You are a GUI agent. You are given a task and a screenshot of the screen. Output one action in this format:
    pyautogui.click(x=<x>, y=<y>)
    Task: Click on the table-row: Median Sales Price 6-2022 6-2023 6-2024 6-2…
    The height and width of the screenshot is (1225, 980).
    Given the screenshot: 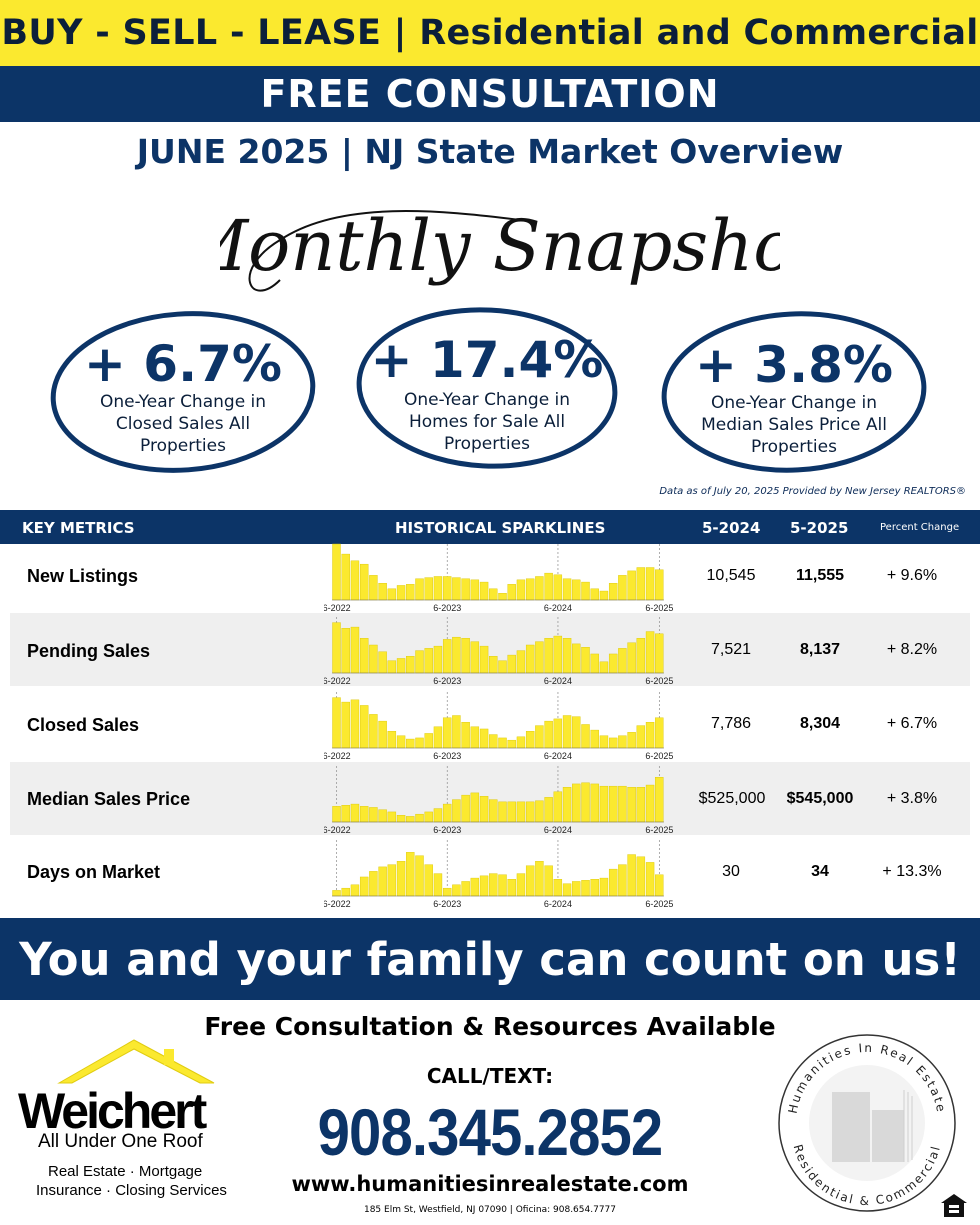 What is the action you would take?
    pyautogui.click(x=490, y=798)
    